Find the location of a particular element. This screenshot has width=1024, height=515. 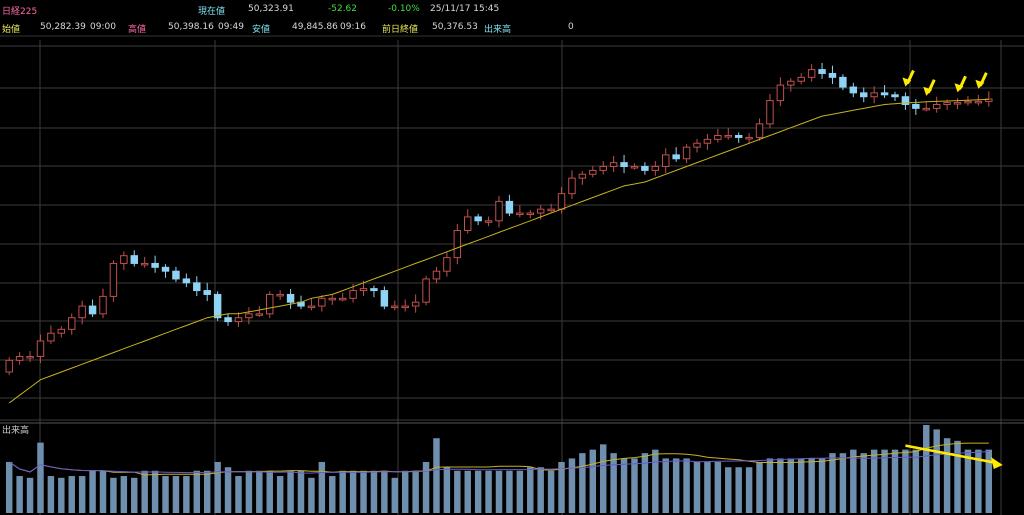

annotation-arrows-layer is located at coordinates (952, 269).